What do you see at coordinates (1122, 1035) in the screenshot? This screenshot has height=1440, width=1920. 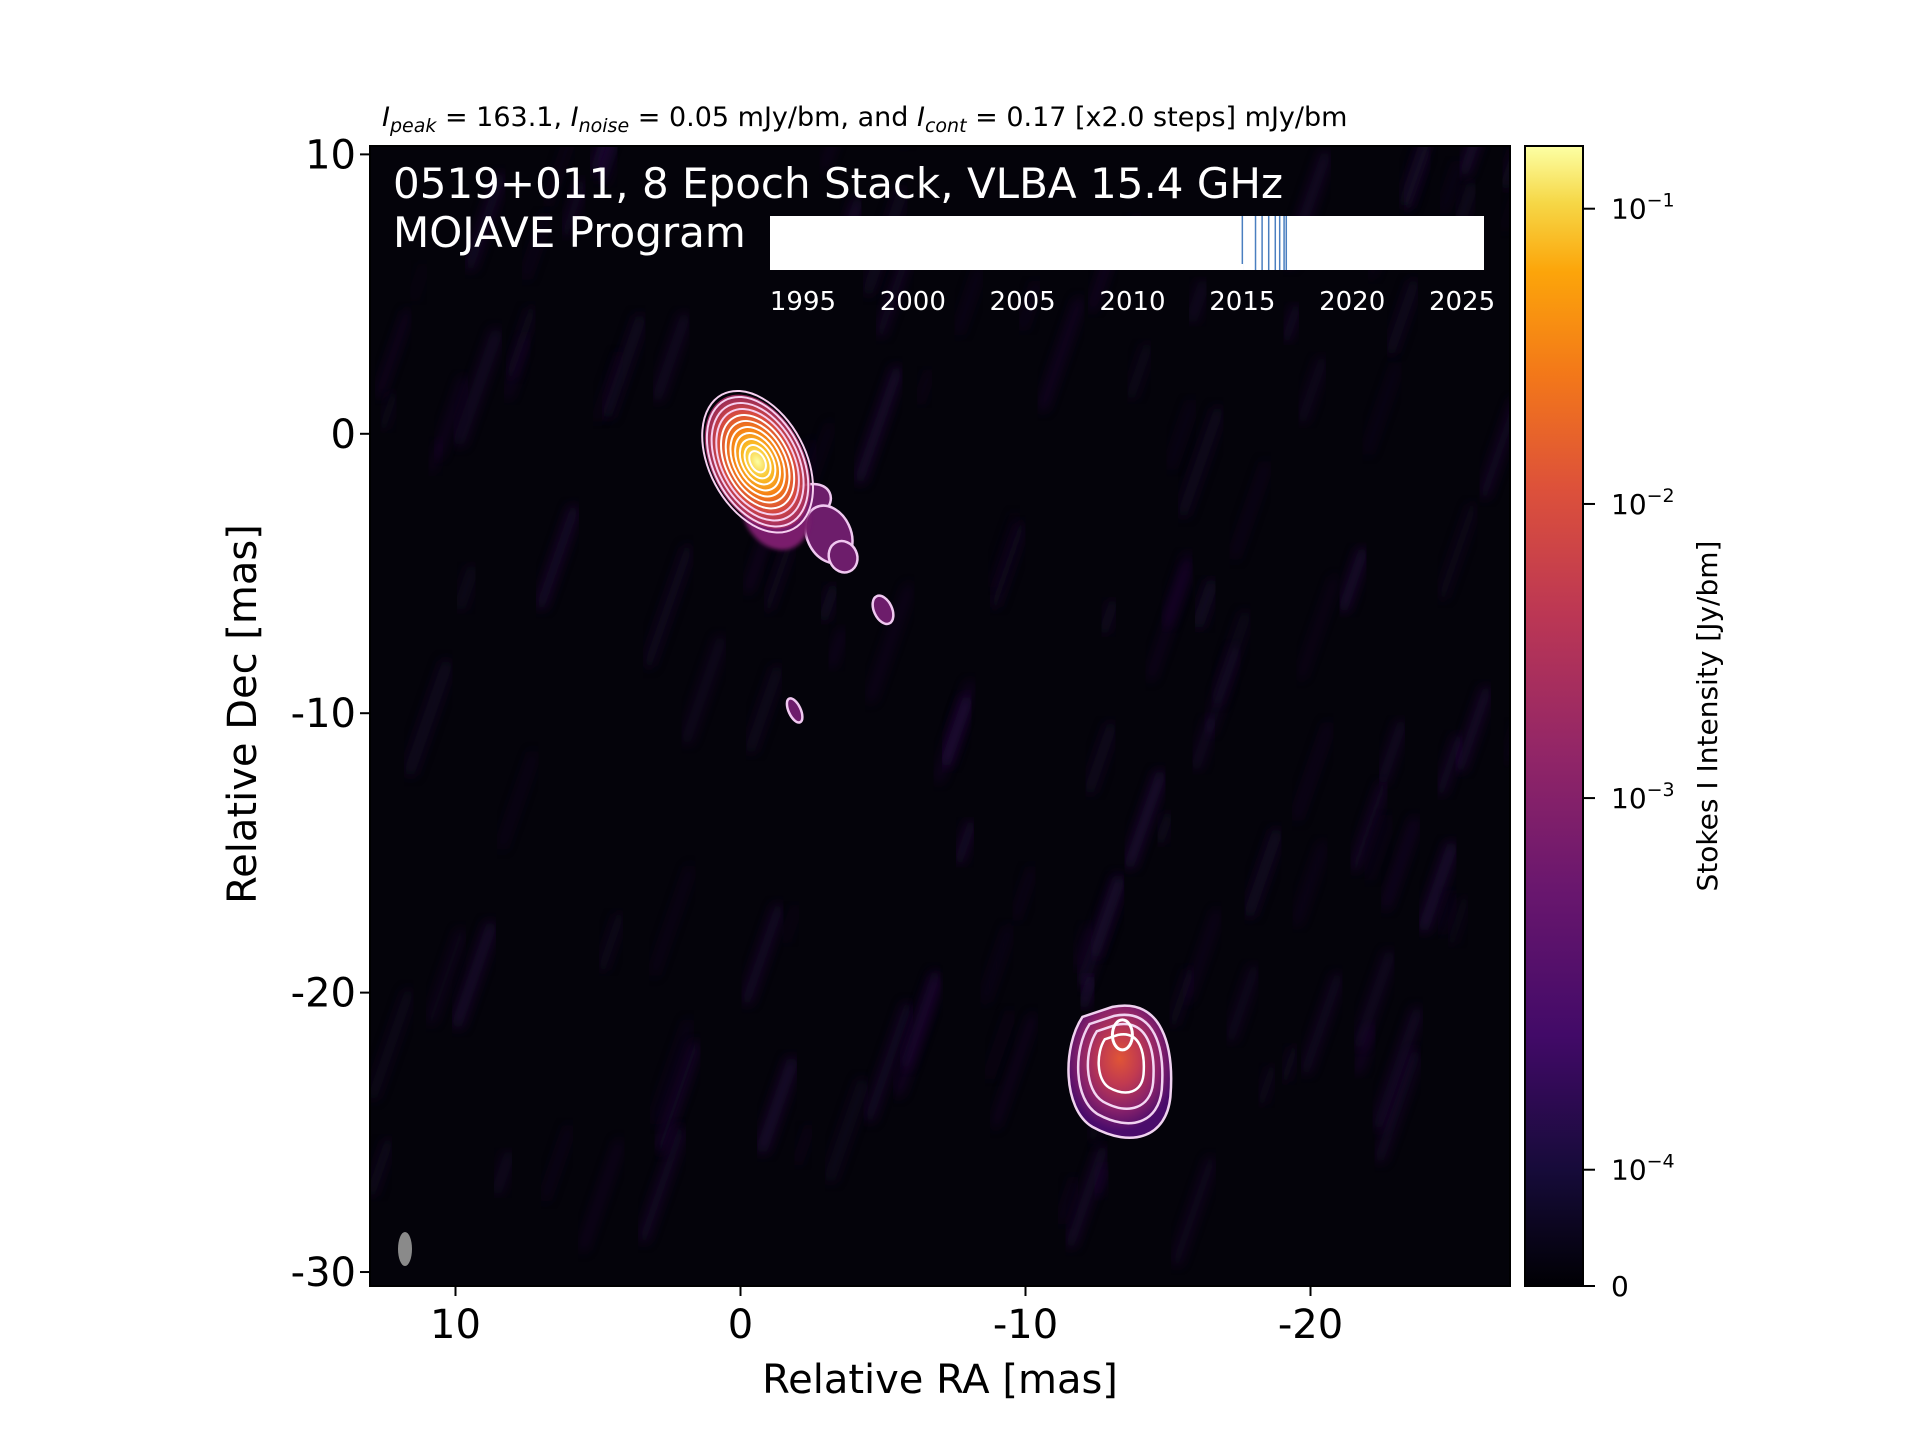 I see `southern-peak-contour` at bounding box center [1122, 1035].